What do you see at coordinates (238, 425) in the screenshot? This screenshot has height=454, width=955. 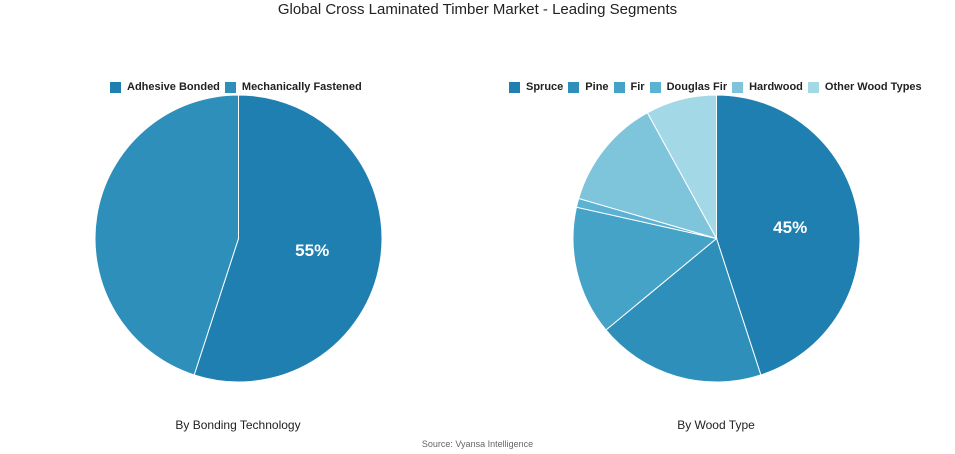 I see `subtitle-bonding-technology: By Bonding Technology` at bounding box center [238, 425].